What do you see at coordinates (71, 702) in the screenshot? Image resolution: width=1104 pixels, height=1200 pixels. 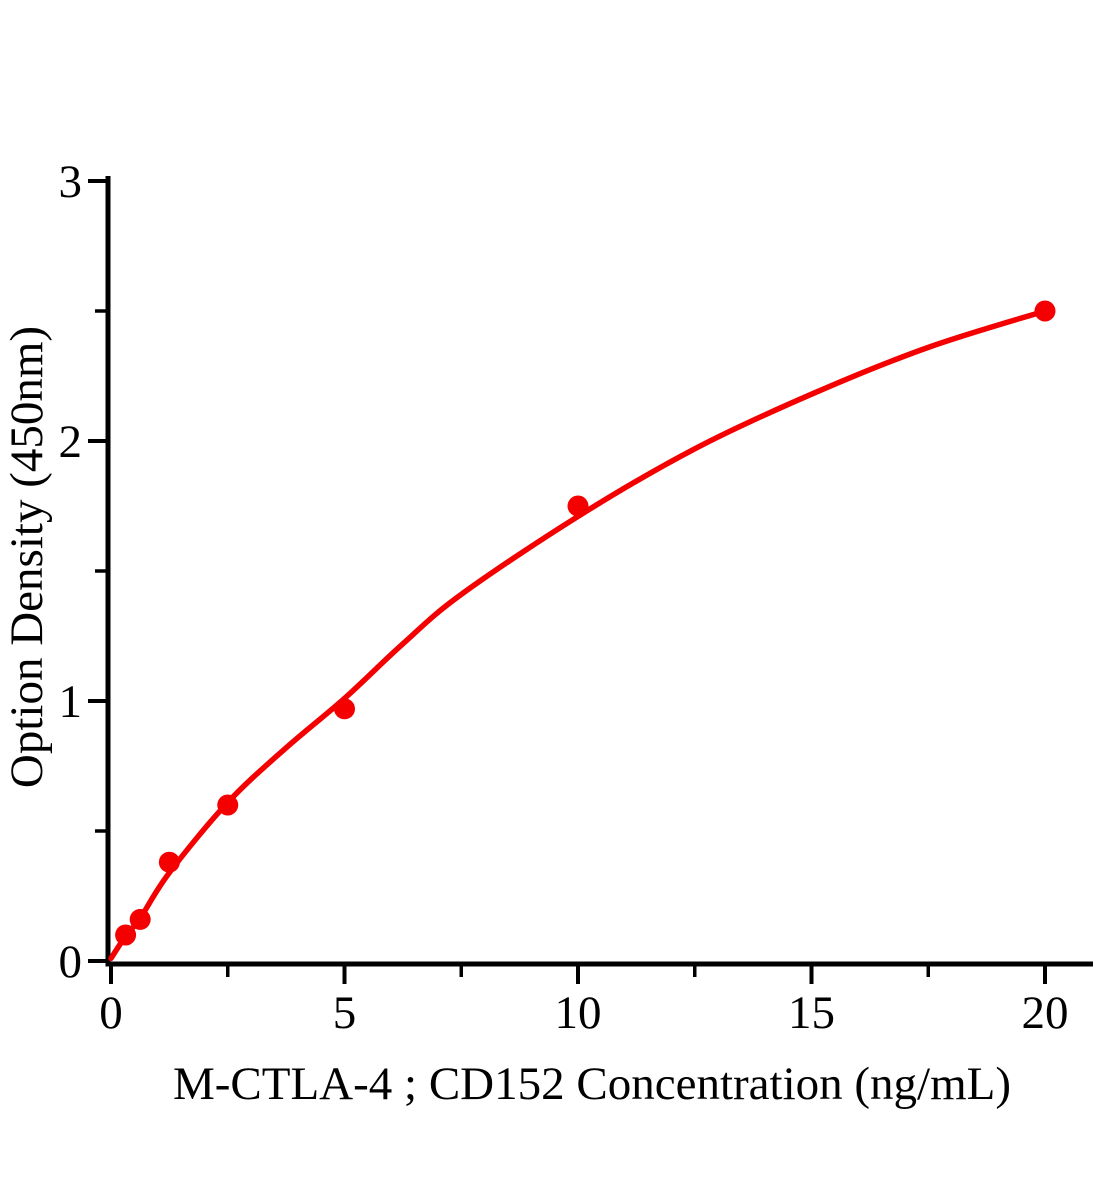 I see `y-axis-tick-label: 1` at bounding box center [71, 702].